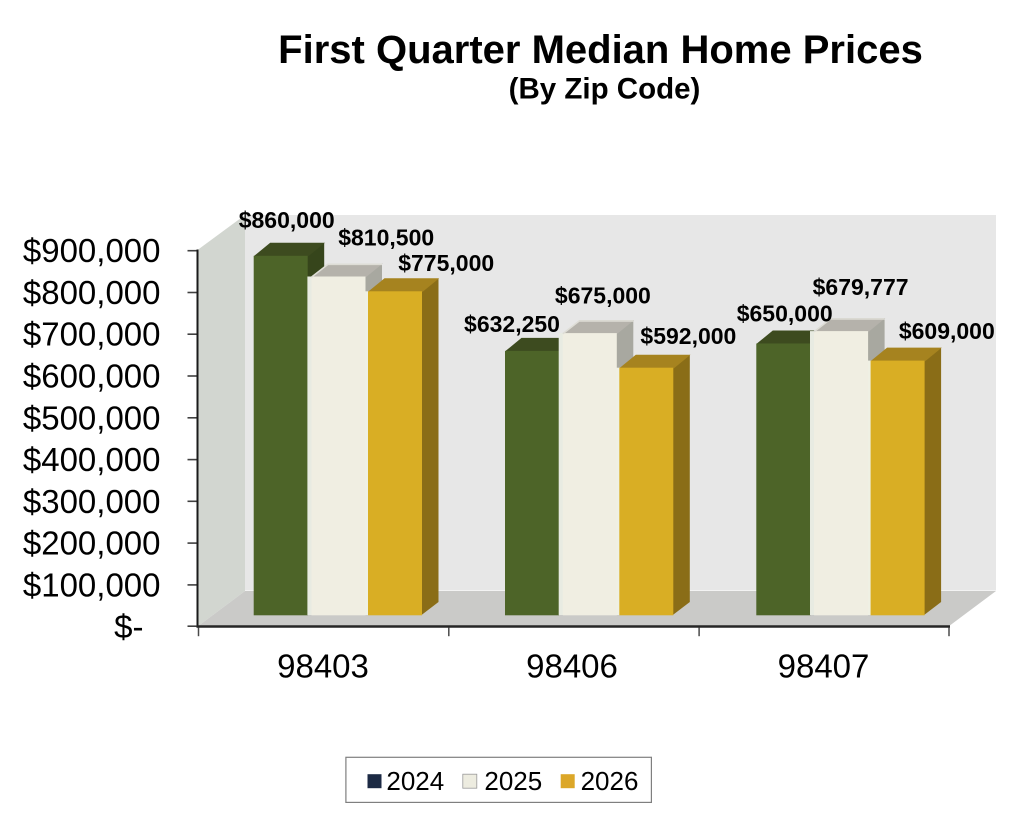 The height and width of the screenshot is (818, 1024). Describe the element at coordinates (323, 666) in the screenshot. I see `svg-text: 98403` at that location.